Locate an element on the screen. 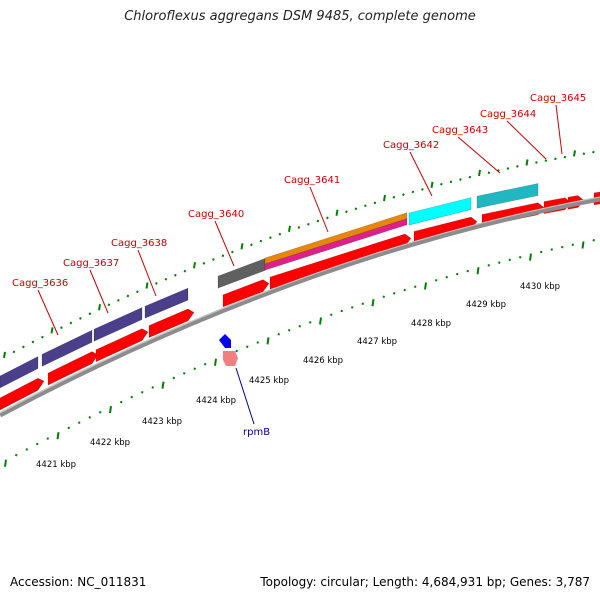 The image size is (600, 600). cog-block-magenta is located at coordinates (336, 244).